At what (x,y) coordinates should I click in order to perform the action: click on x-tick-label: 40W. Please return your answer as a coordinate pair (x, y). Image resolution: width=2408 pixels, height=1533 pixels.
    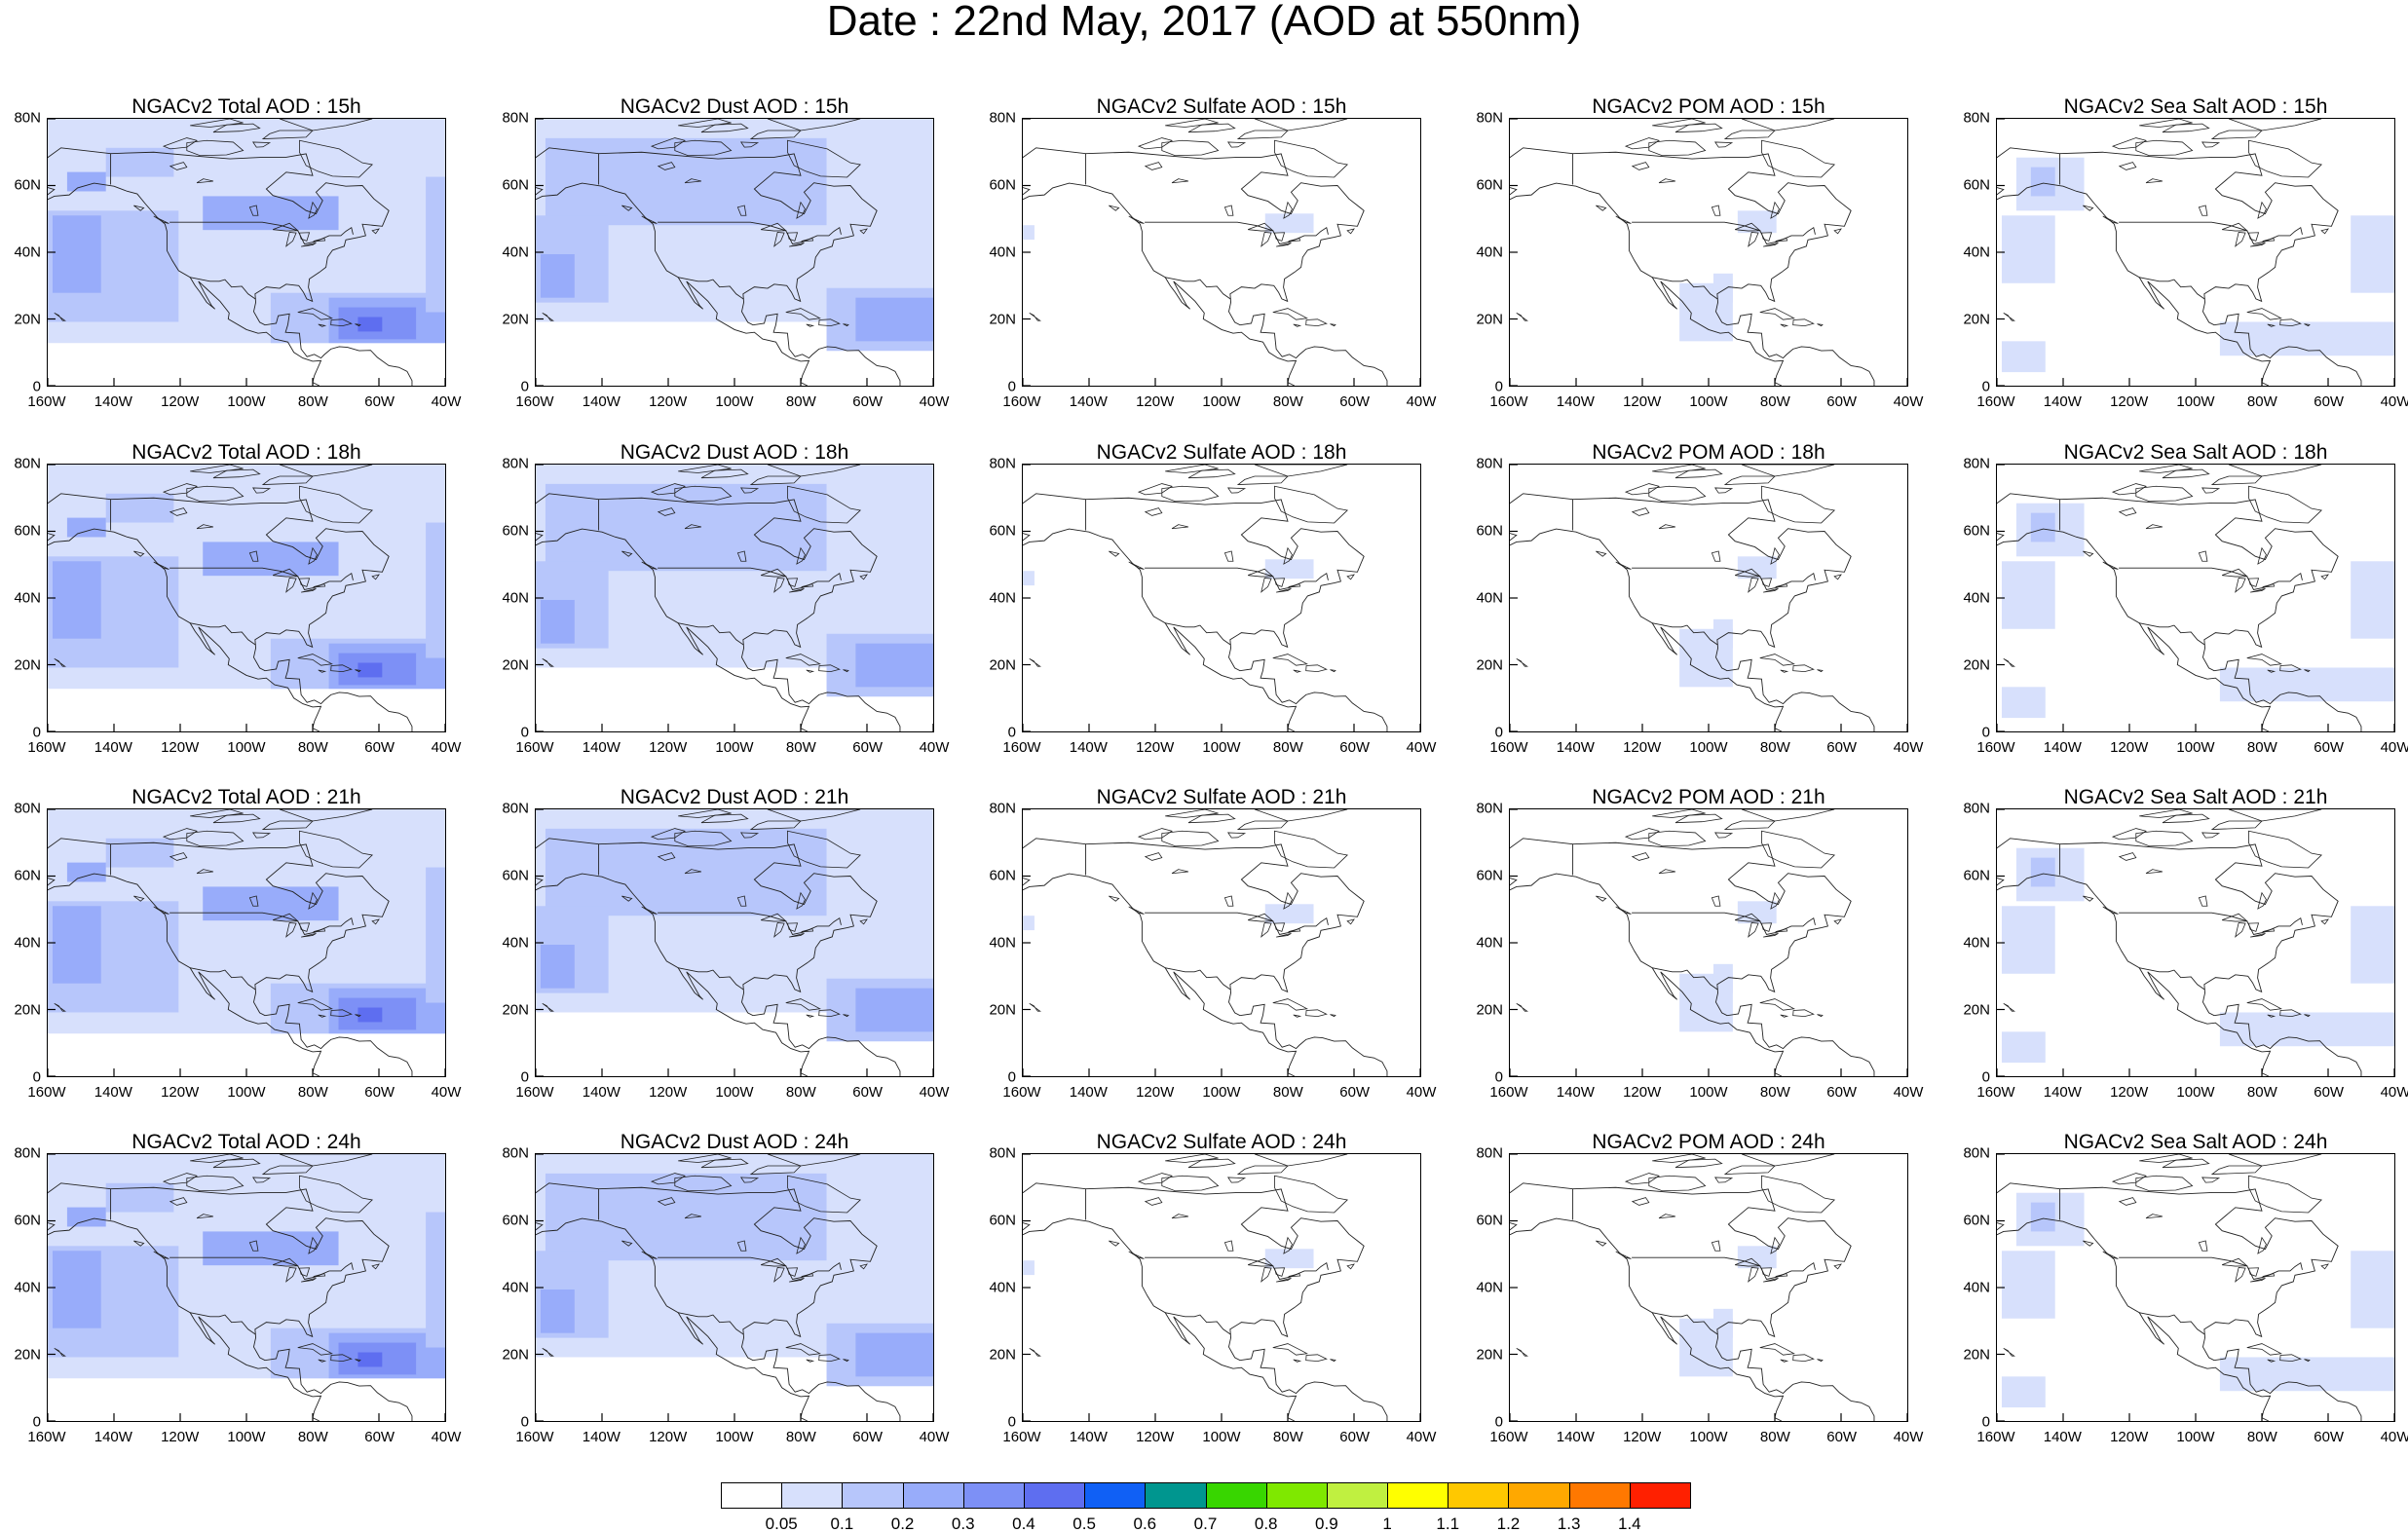
    Looking at the image, I should click on (934, 1437).